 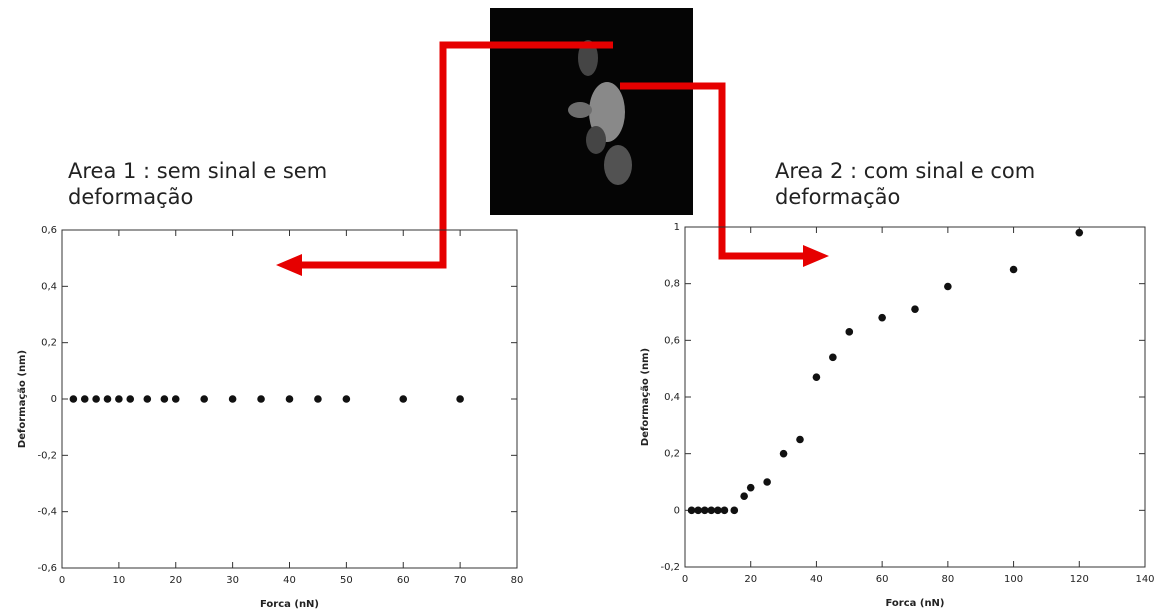 I want to click on x-tick-label: 50, so click(x=346, y=580).